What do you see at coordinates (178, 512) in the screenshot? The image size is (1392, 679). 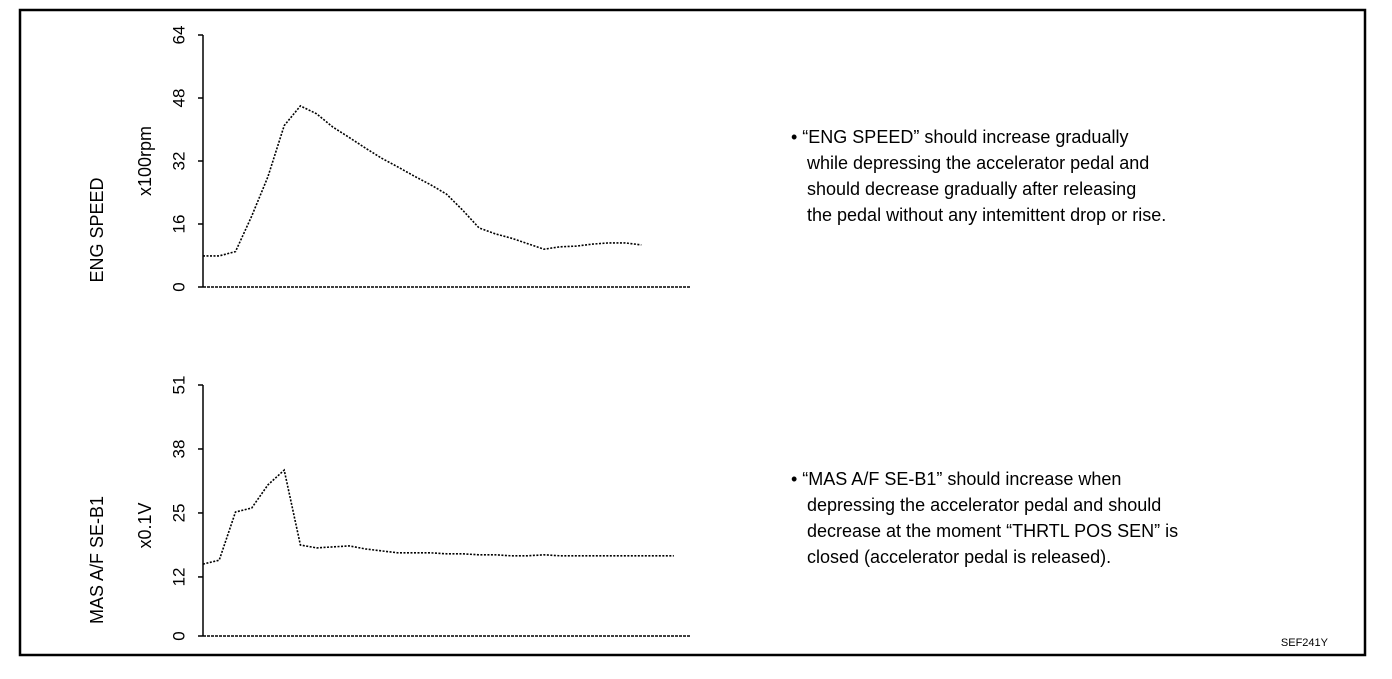 I see `y-tick-label: 25` at bounding box center [178, 512].